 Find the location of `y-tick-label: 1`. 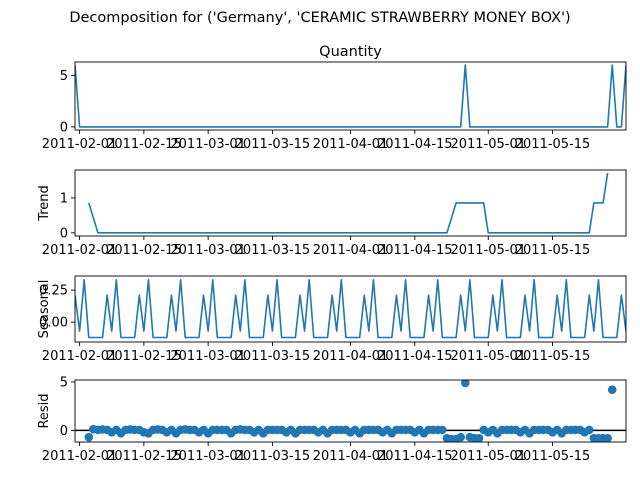

y-tick-label: 1 is located at coordinates (64, 198).